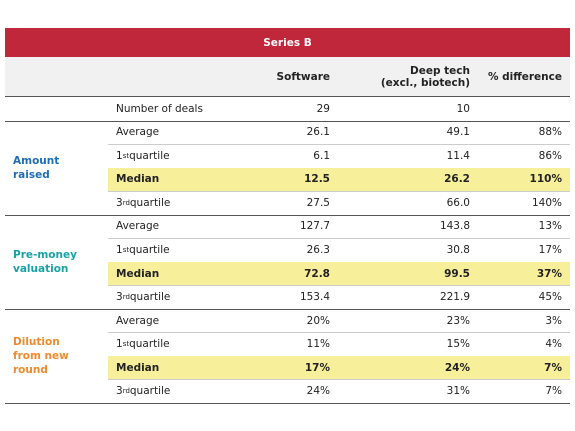 This screenshot has height=431, width=575. Describe the element at coordinates (550, 155) in the screenshot. I see `cell-value: 86%` at that location.